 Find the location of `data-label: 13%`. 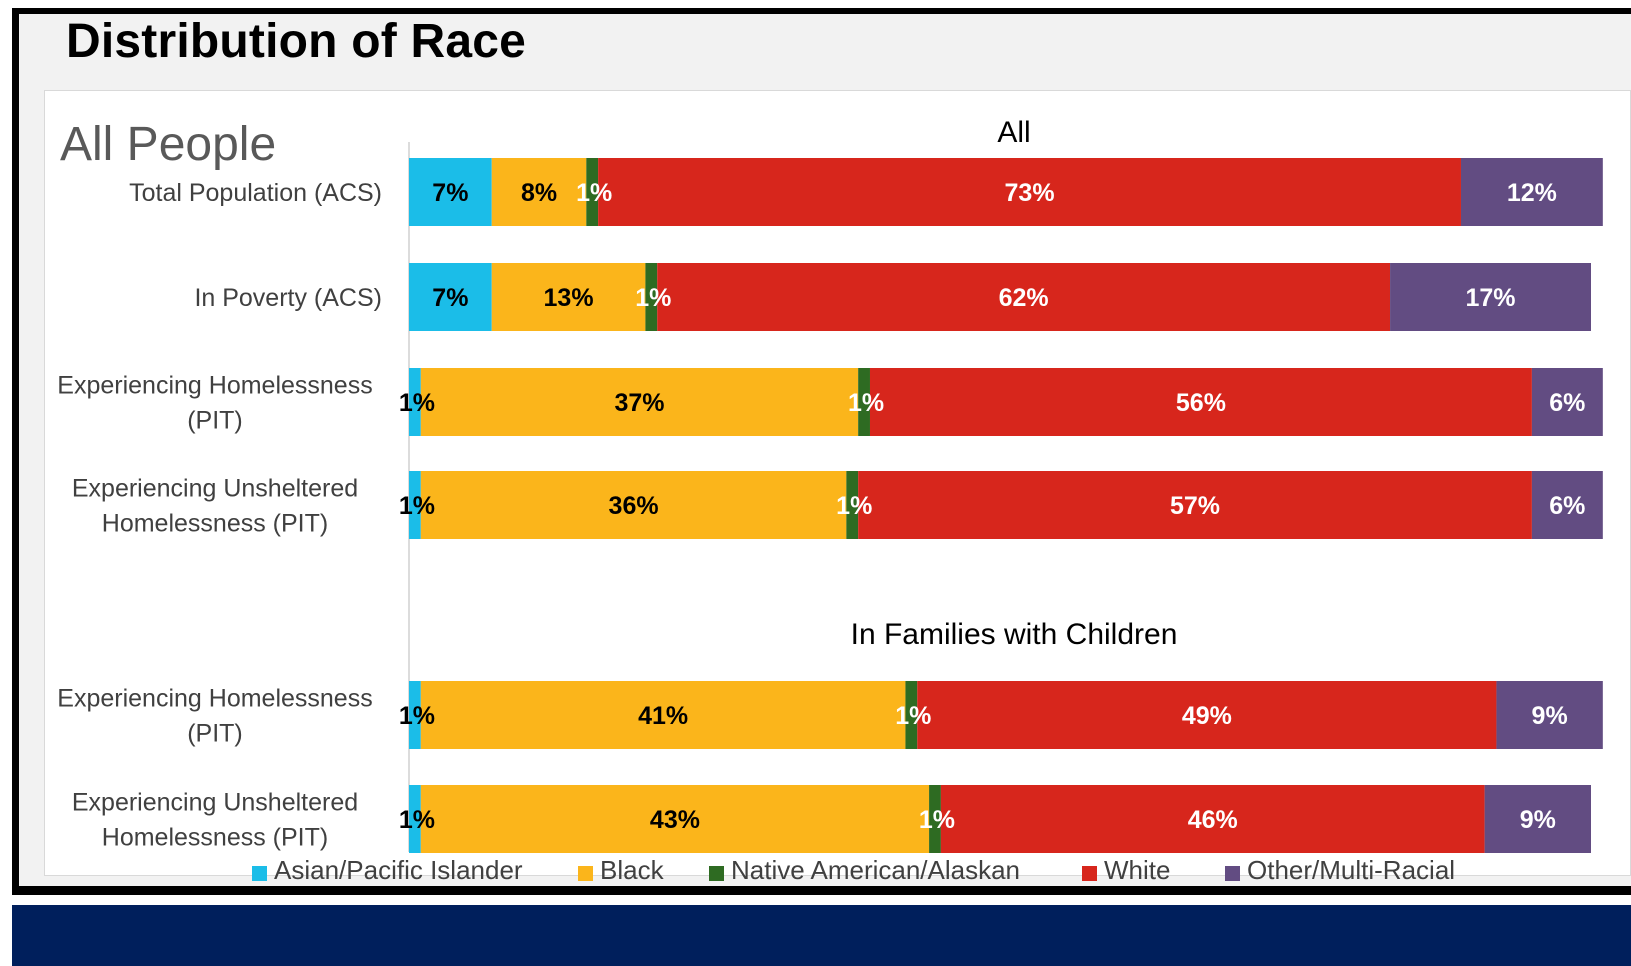

data-label: 13% is located at coordinates (569, 298).